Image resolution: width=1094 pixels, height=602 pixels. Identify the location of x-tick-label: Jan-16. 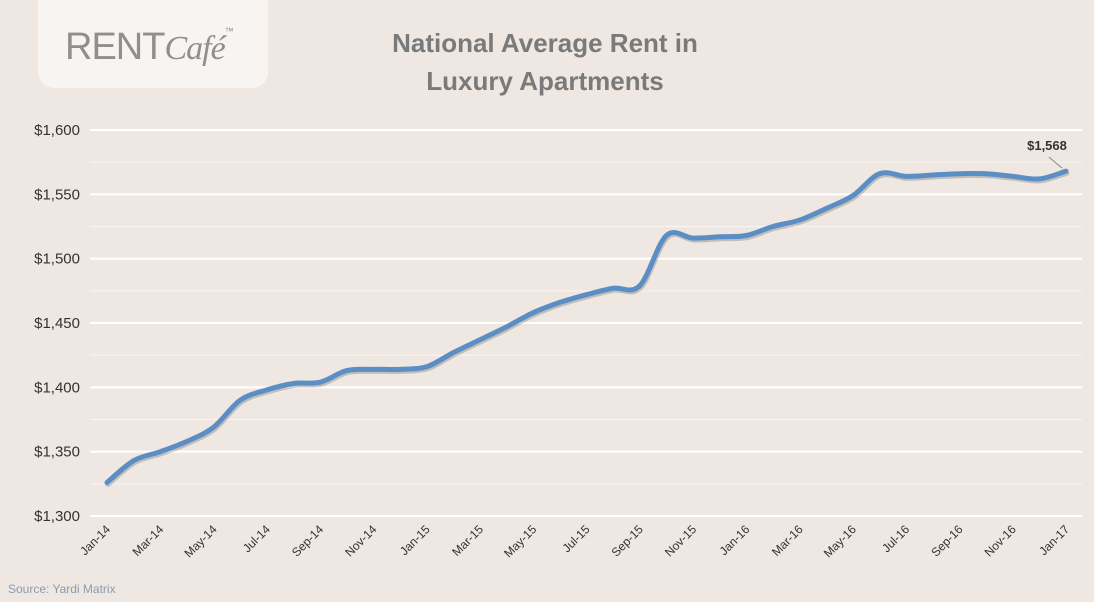
(735, 540).